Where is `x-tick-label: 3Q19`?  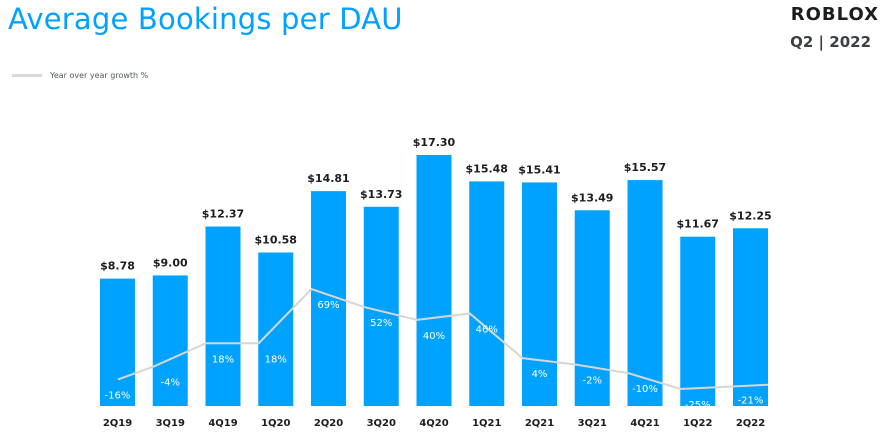 x-tick-label: 3Q19 is located at coordinates (170, 423).